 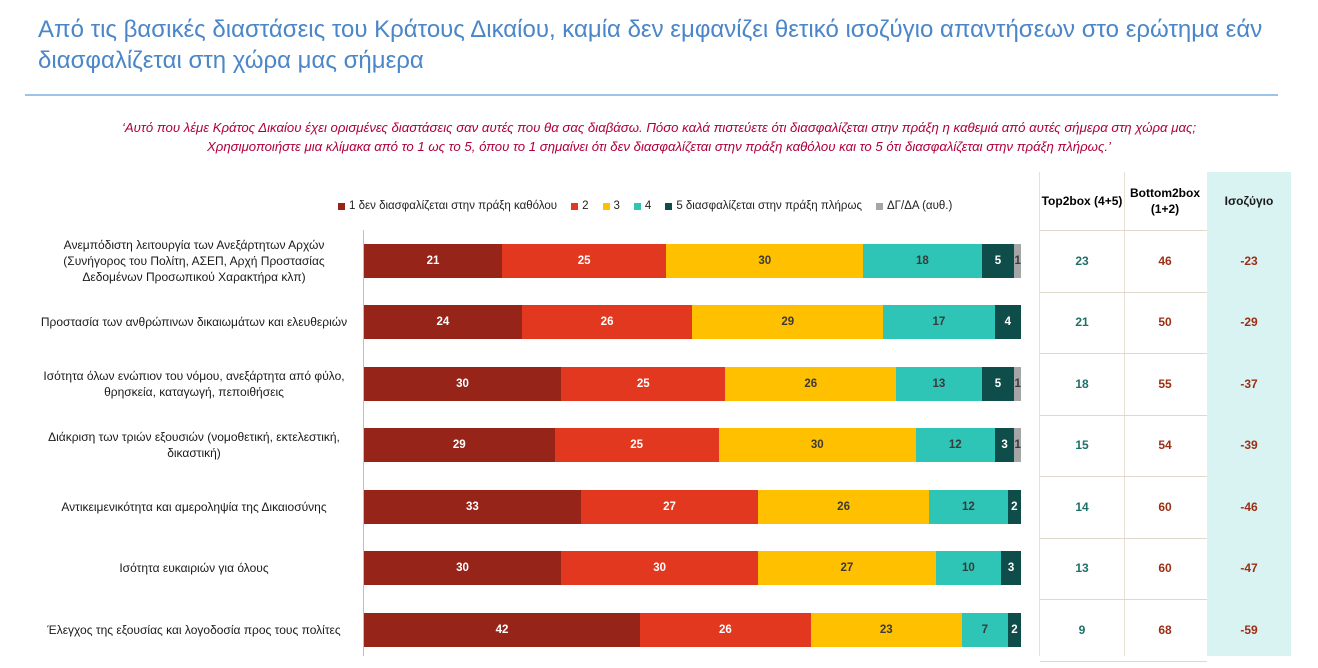 I want to click on balance-value: -46, so click(x=1249, y=506).